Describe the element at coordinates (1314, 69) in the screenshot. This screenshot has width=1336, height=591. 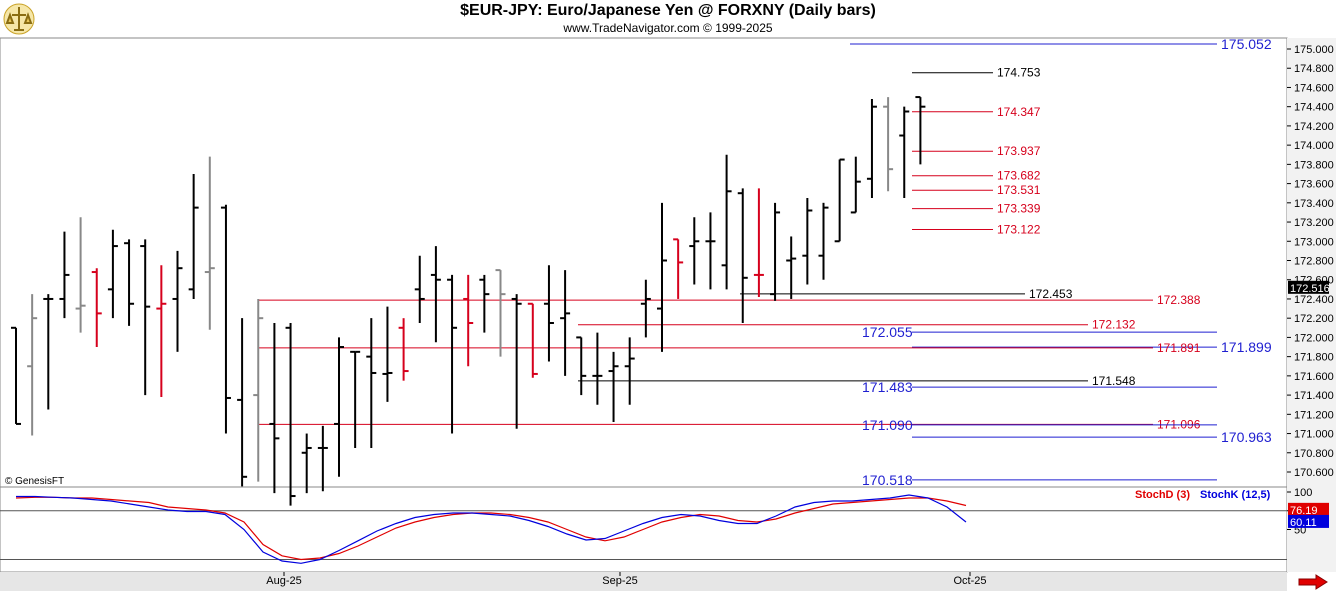
I see `price-axis-label: 174.800` at that location.